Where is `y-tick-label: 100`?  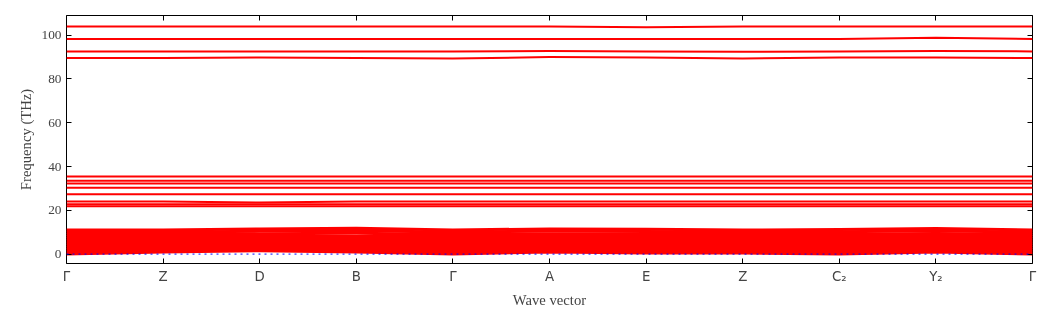 y-tick-label: 100 is located at coordinates (51, 35).